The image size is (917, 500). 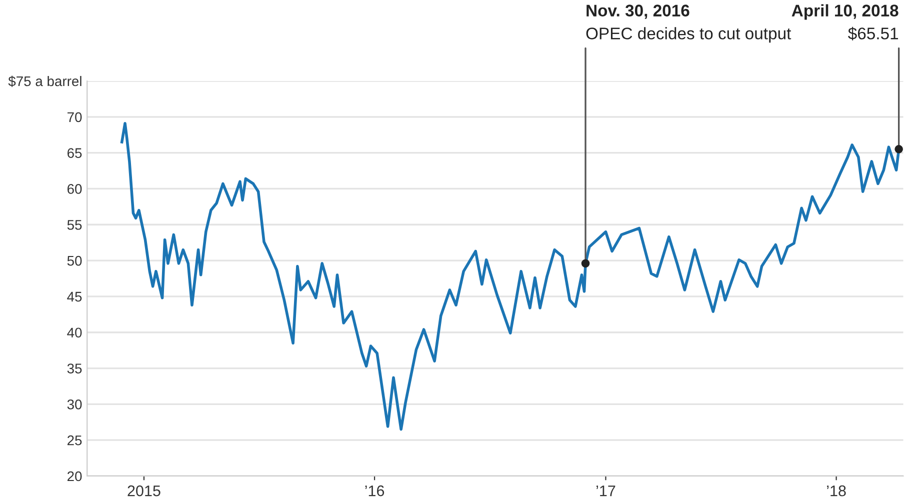 I want to click on annotation: Nov. 30, 2016 OPEC decides to cut output, so click(x=689, y=23).